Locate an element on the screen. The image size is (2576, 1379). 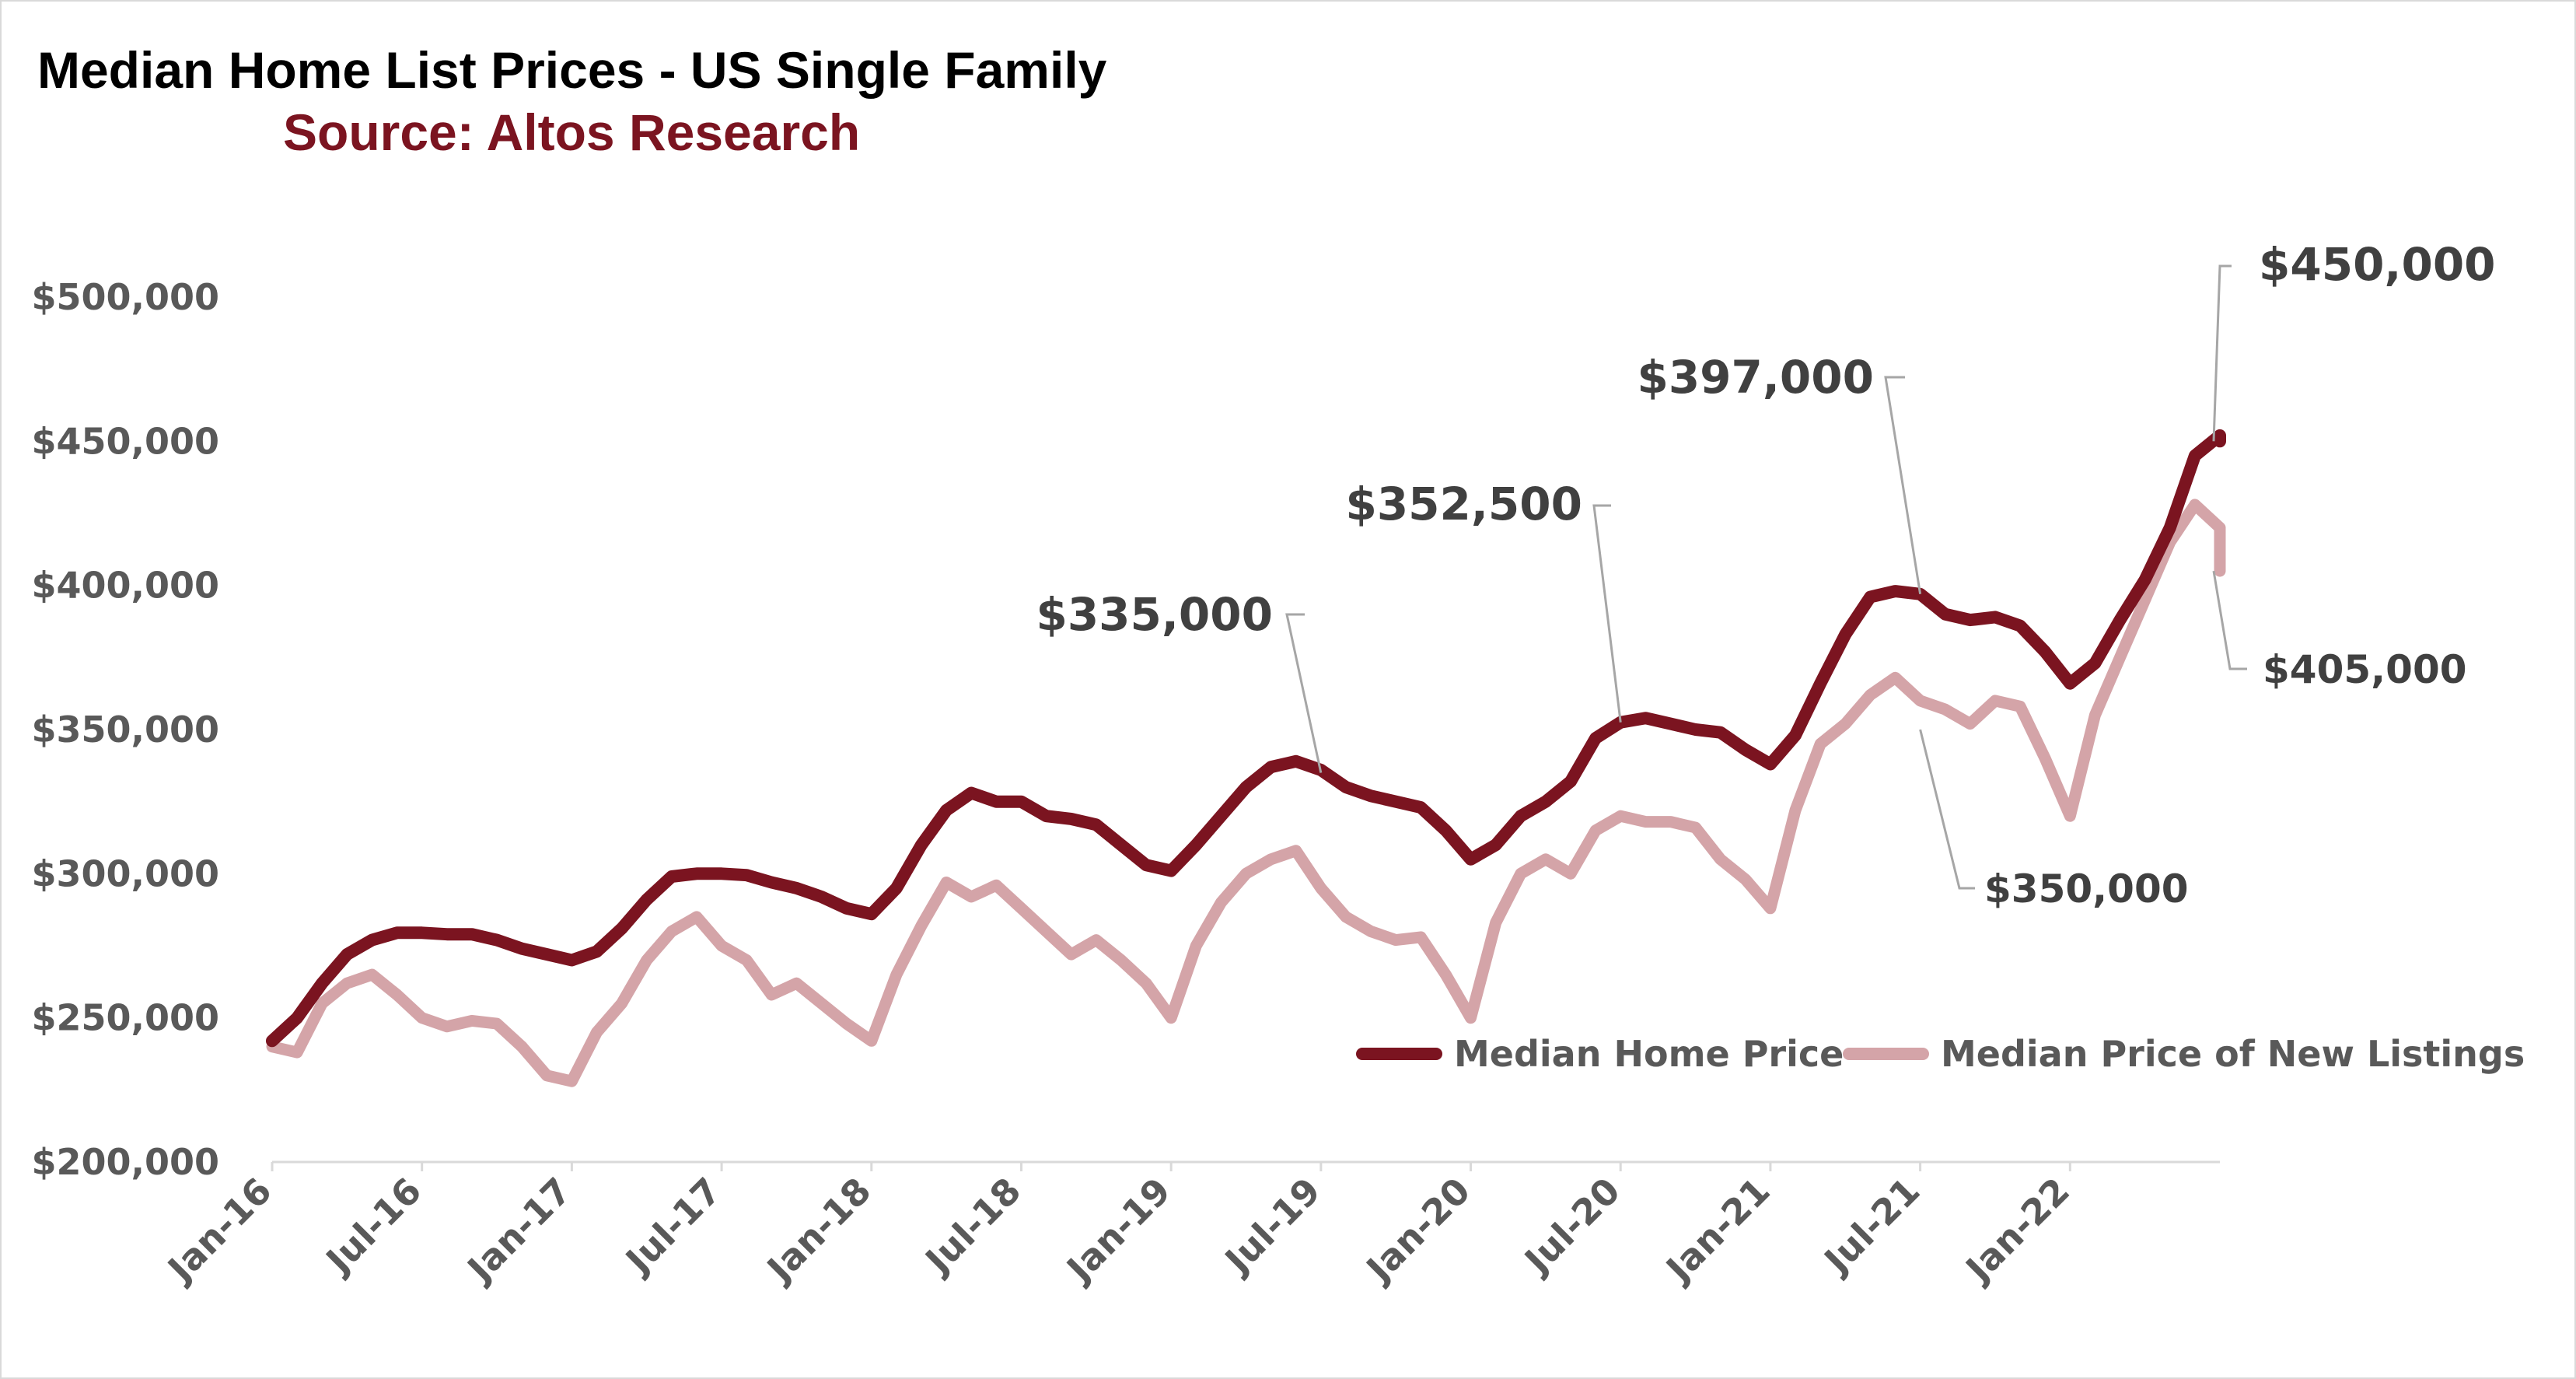
x-tick-label: Jan-22 is located at coordinates (2017, 1230).